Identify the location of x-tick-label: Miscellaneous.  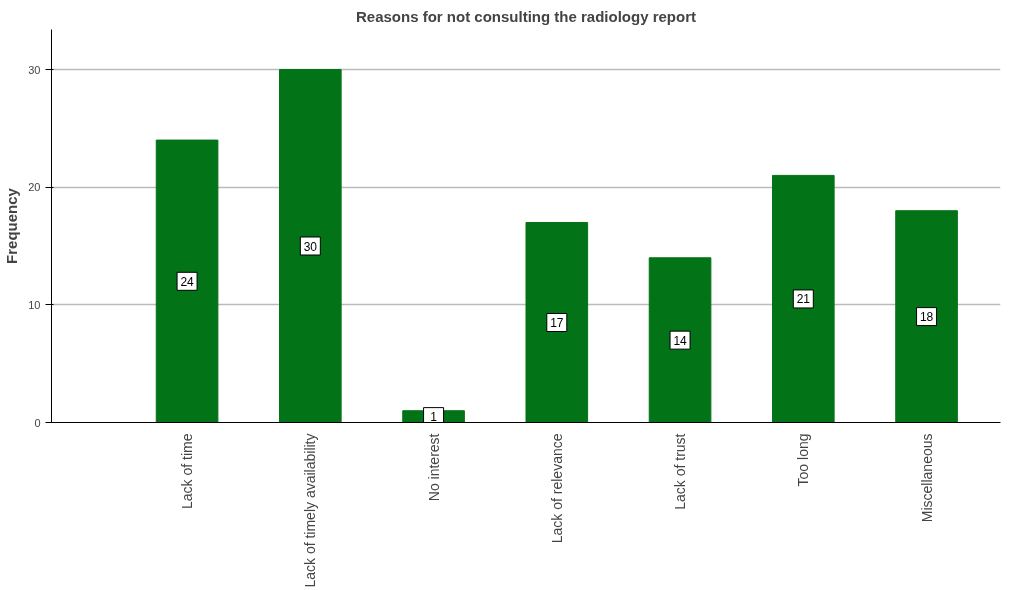
(926, 478).